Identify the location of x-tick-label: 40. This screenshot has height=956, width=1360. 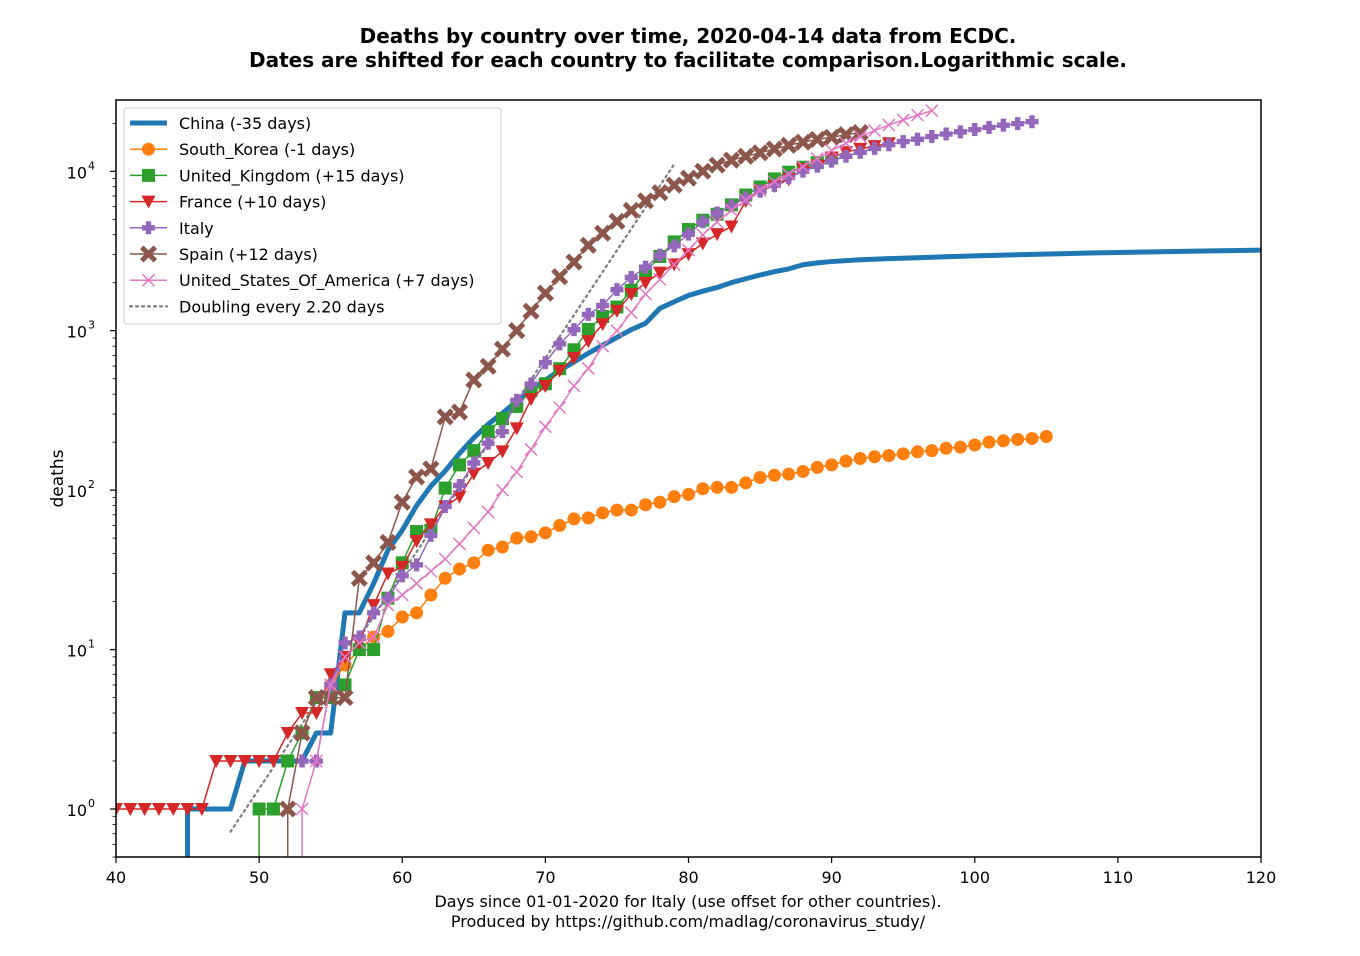
(116, 877).